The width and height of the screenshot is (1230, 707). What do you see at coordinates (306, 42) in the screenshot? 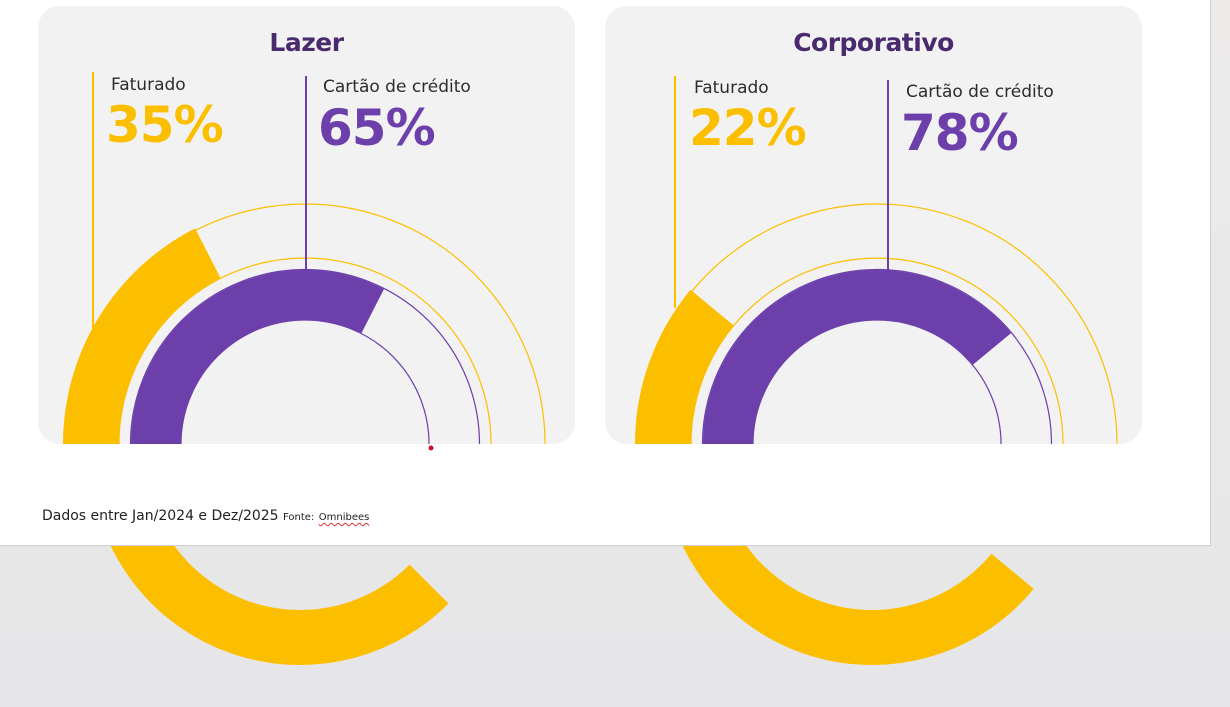
I see `chart-title-lazer: Lazer` at bounding box center [306, 42].